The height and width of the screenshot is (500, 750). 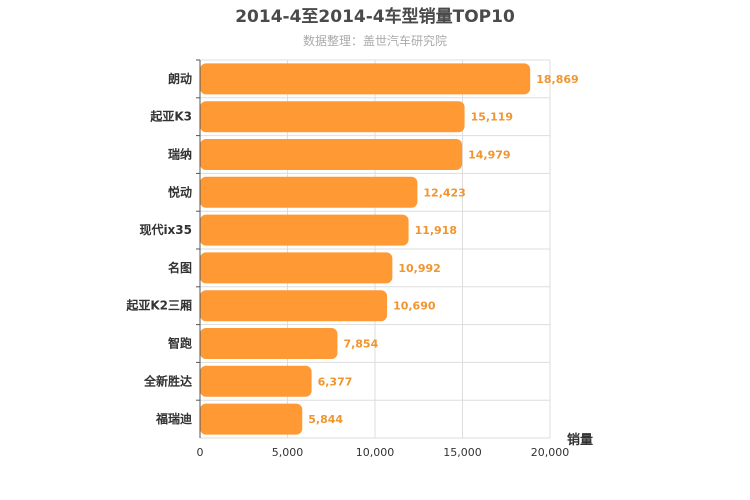 I want to click on category-label: 现代ix35, so click(x=165, y=229).